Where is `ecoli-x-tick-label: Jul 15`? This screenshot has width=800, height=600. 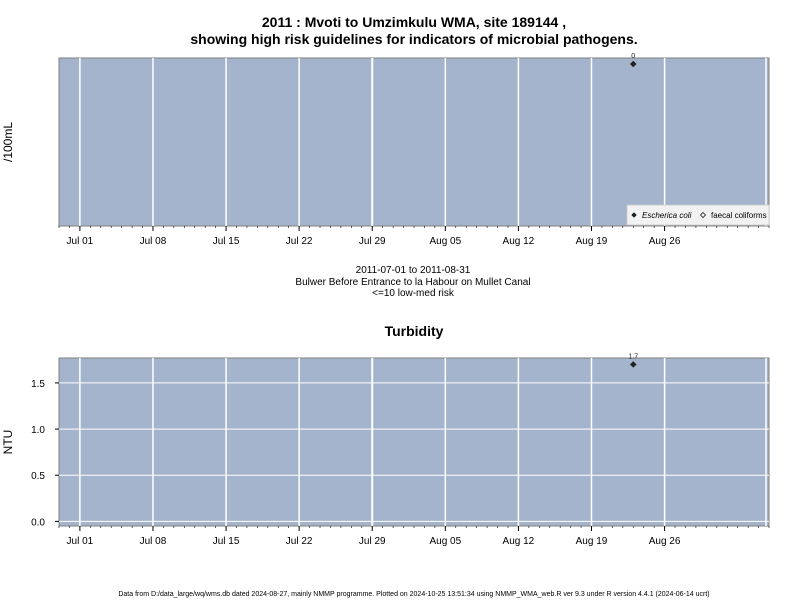 ecoli-x-tick-label: Jul 15 is located at coordinates (226, 241).